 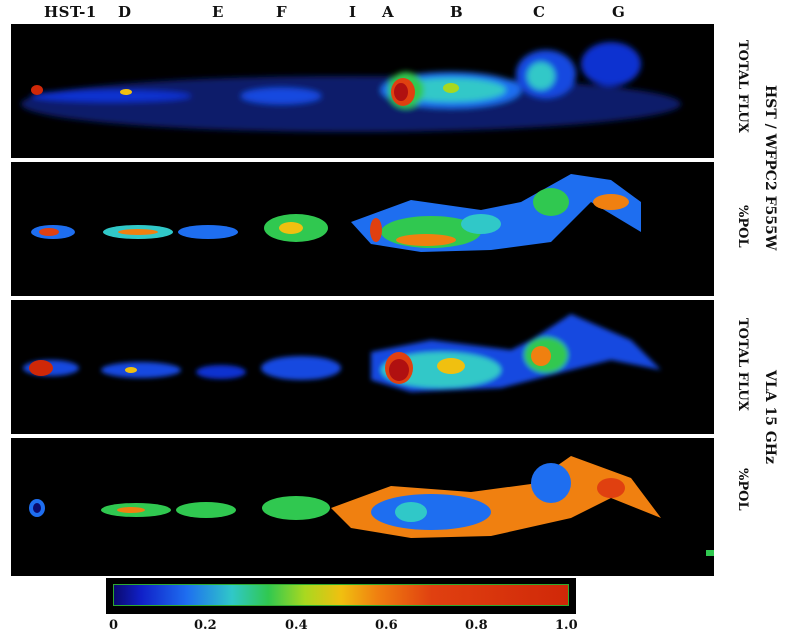 I want to click on knot-label-d: D, so click(x=125, y=12).